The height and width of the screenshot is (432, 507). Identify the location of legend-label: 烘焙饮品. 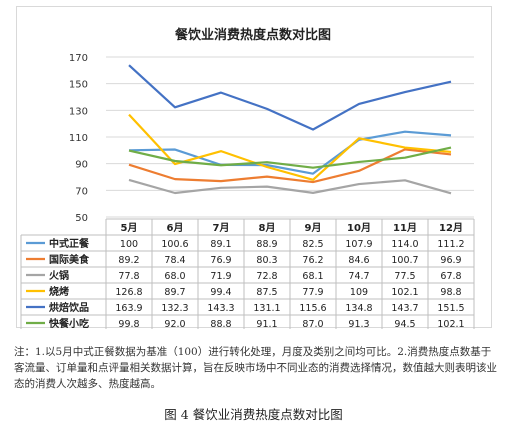
(69, 307).